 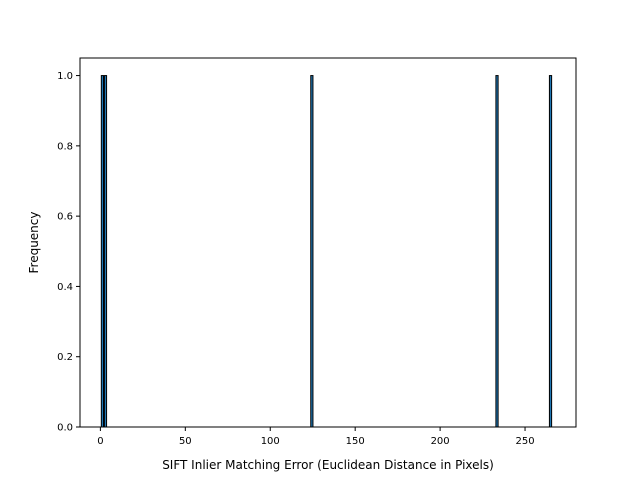 I want to click on y-tick-label: 0.2, so click(x=65, y=357).